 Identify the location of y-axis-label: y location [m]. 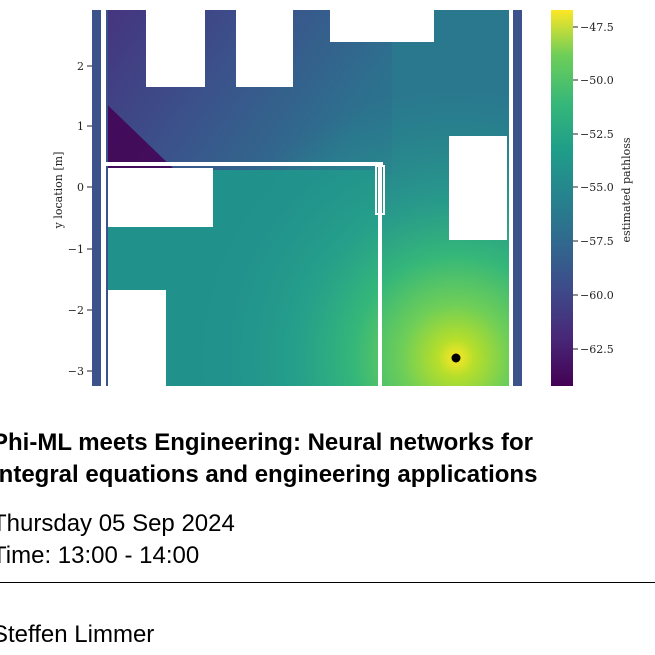
(58, 191).